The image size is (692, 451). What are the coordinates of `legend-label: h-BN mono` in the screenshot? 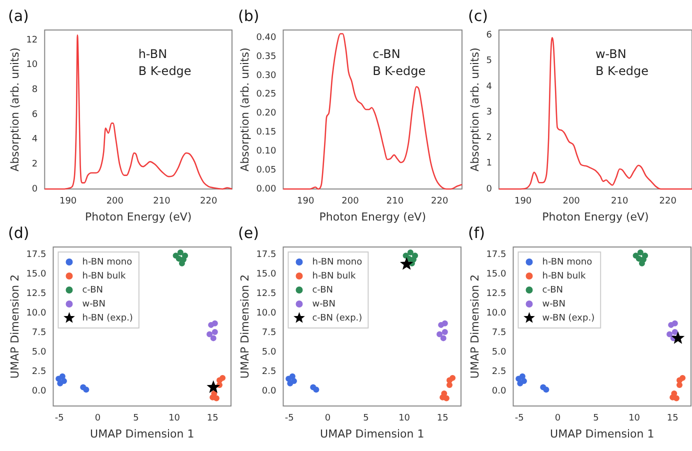 It's located at (567, 262).